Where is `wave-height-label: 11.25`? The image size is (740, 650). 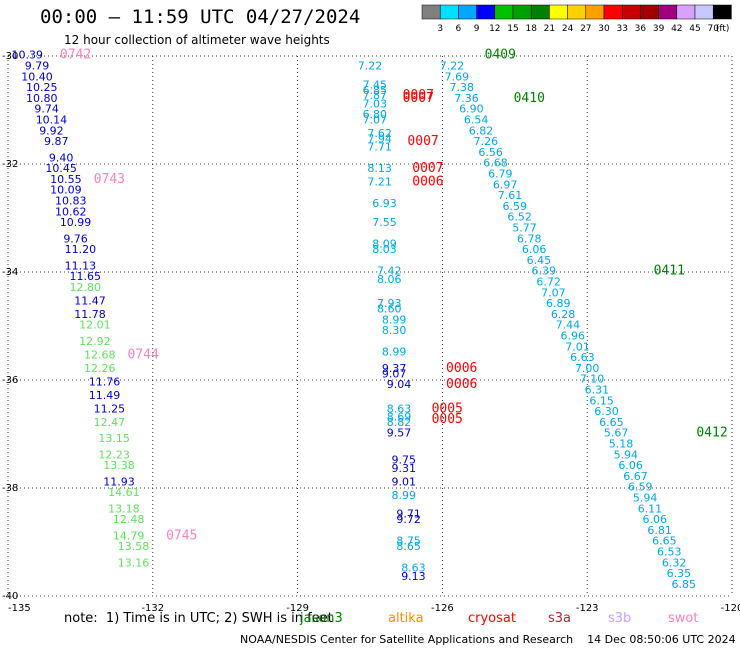 wave-height-label: 11.25 is located at coordinates (110, 408).